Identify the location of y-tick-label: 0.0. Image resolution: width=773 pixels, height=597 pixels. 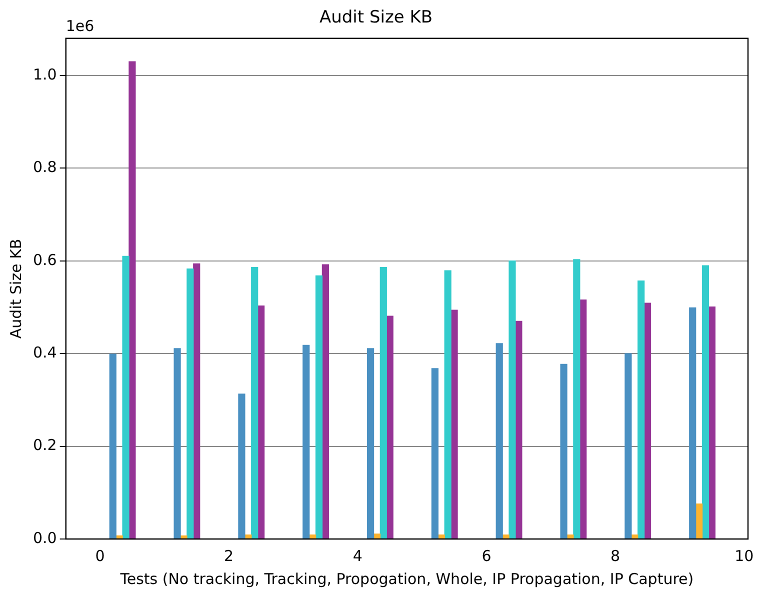
(44, 537).